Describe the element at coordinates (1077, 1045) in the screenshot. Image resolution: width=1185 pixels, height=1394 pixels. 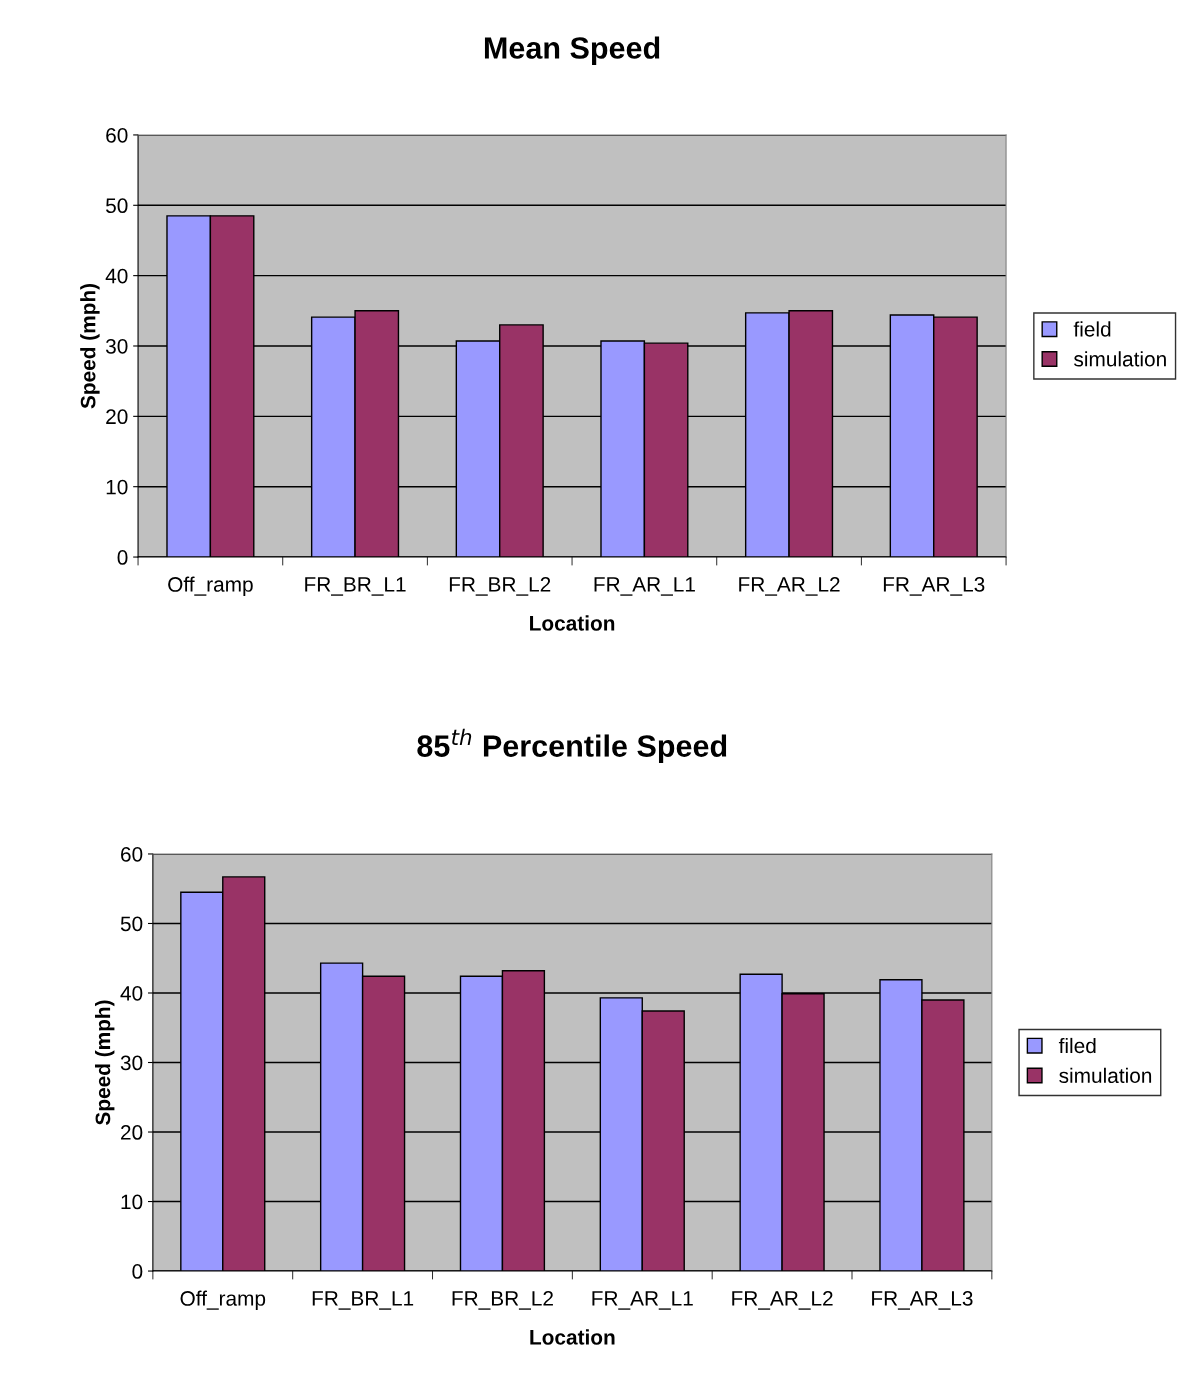
I see `legend-label: filed` at that location.